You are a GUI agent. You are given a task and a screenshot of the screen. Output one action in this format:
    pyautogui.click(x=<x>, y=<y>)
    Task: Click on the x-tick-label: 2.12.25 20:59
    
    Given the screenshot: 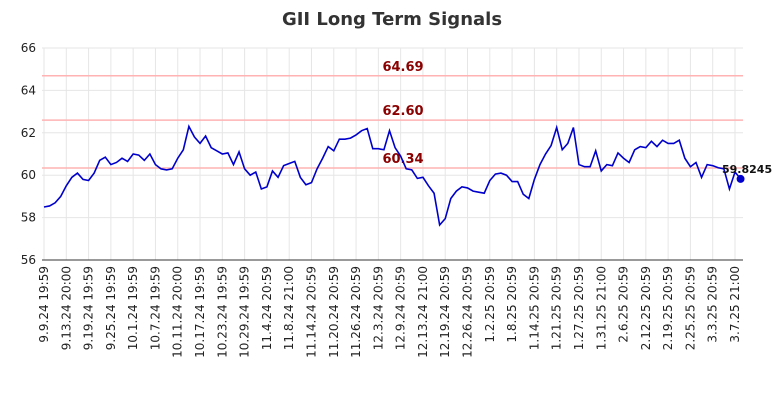 What is the action you would take?
    pyautogui.click(x=646, y=308)
    